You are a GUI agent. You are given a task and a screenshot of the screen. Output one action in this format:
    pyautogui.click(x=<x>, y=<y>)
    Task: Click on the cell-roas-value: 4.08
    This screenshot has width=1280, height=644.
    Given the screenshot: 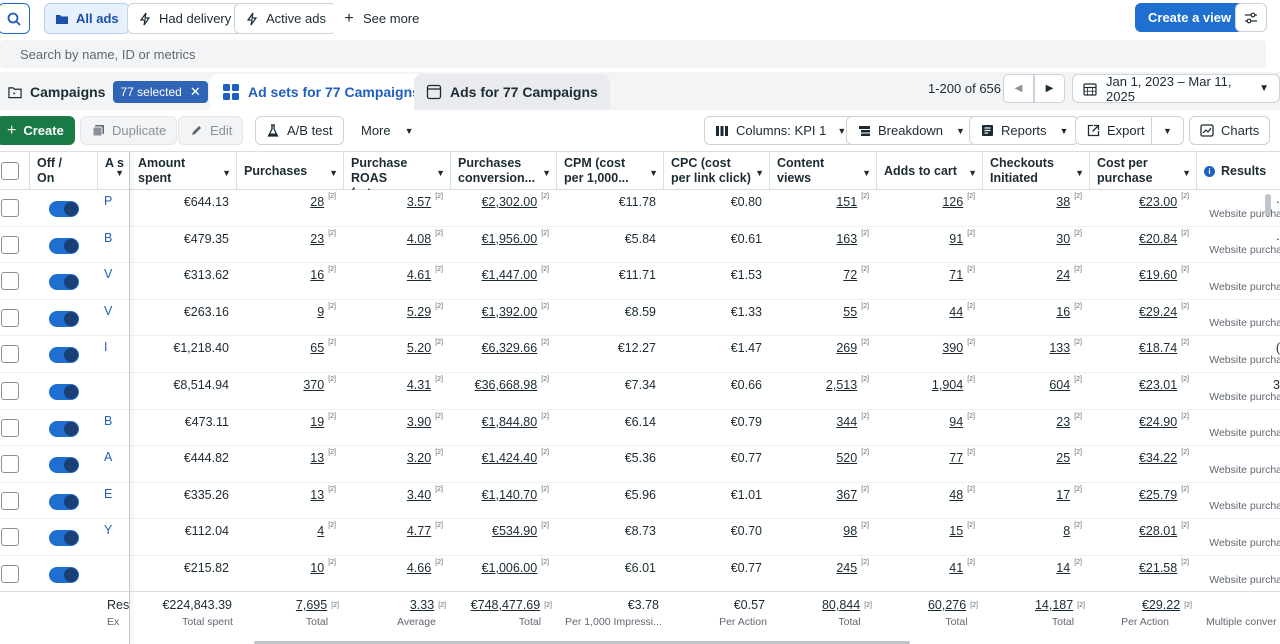 What is the action you would take?
    pyautogui.click(x=419, y=238)
    